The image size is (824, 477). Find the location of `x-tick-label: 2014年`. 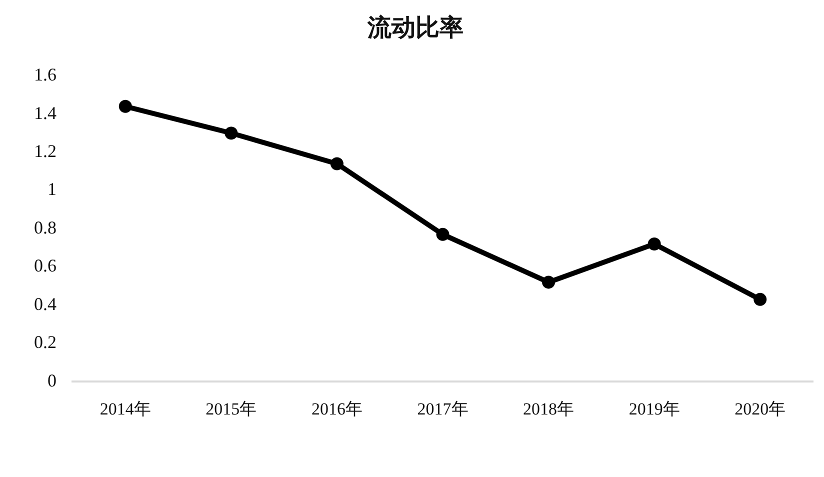

x-tick-label: 2014年 is located at coordinates (125, 408).